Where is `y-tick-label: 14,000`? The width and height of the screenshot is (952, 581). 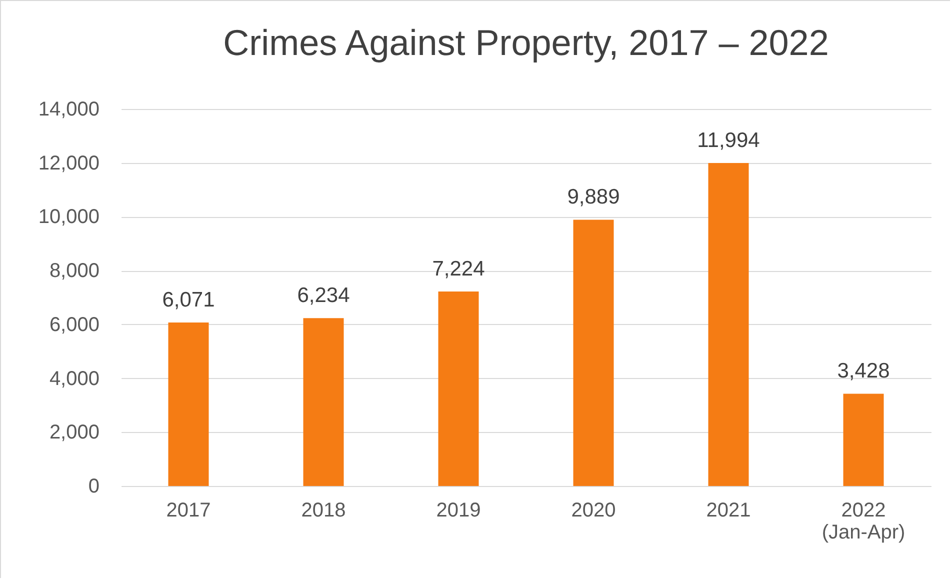 y-tick-label: 14,000 is located at coordinates (69, 109).